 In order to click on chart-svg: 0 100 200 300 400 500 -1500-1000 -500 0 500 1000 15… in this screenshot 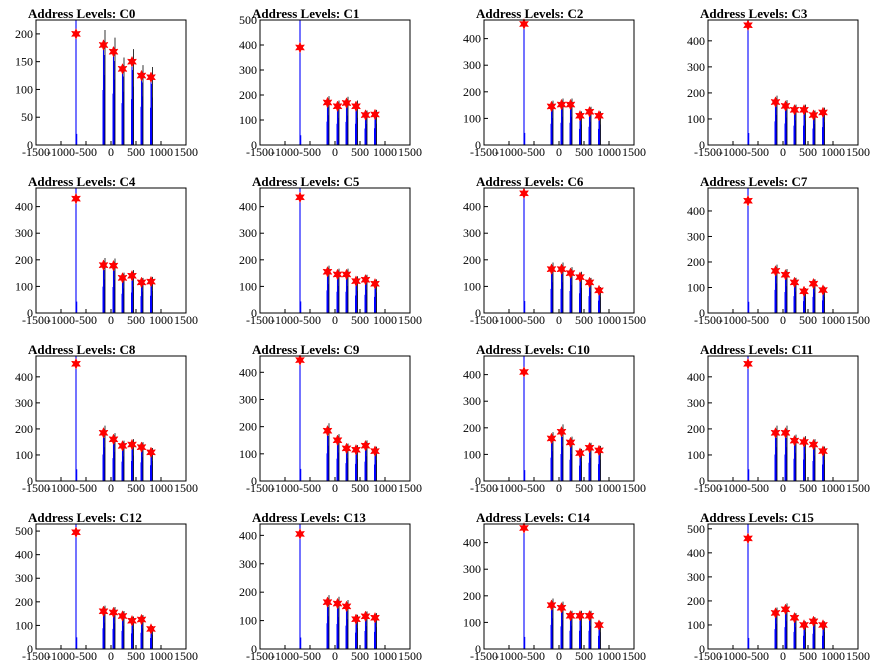, I will do `click(106, 593)`.